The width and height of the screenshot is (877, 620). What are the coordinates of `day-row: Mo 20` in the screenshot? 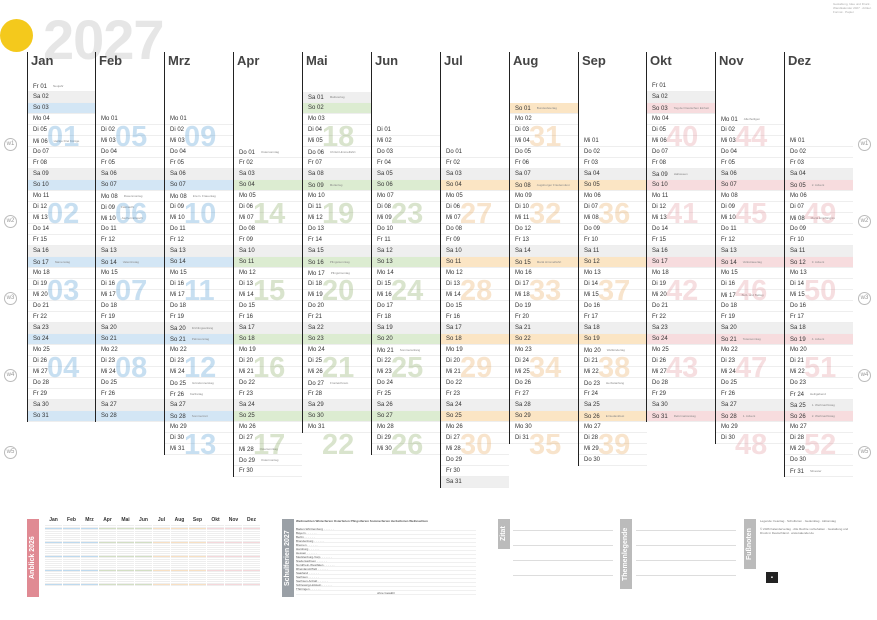 It's located at (818, 350).